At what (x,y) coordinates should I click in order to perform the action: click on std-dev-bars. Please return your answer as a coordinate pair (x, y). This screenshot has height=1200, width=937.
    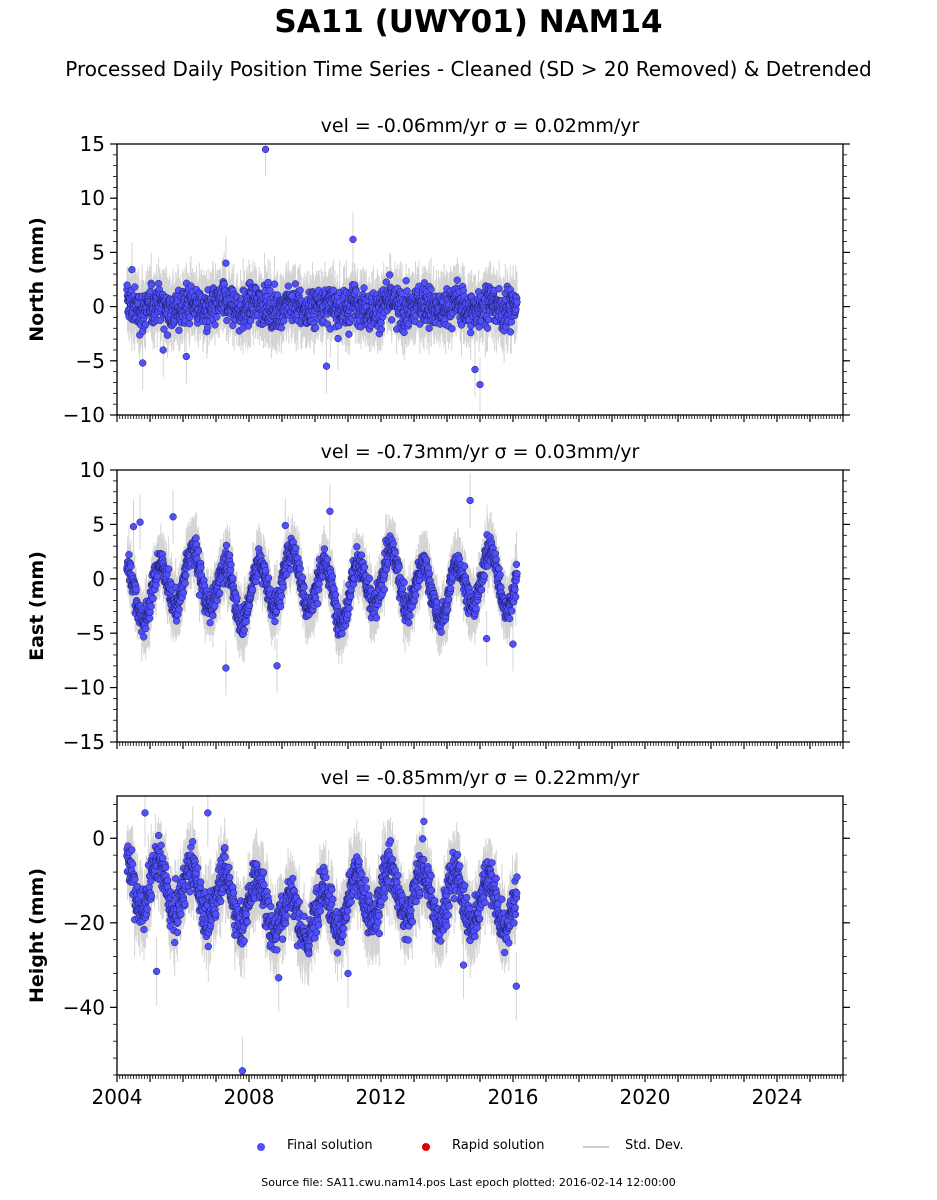
    Looking at the image, I should click on (322, 935).